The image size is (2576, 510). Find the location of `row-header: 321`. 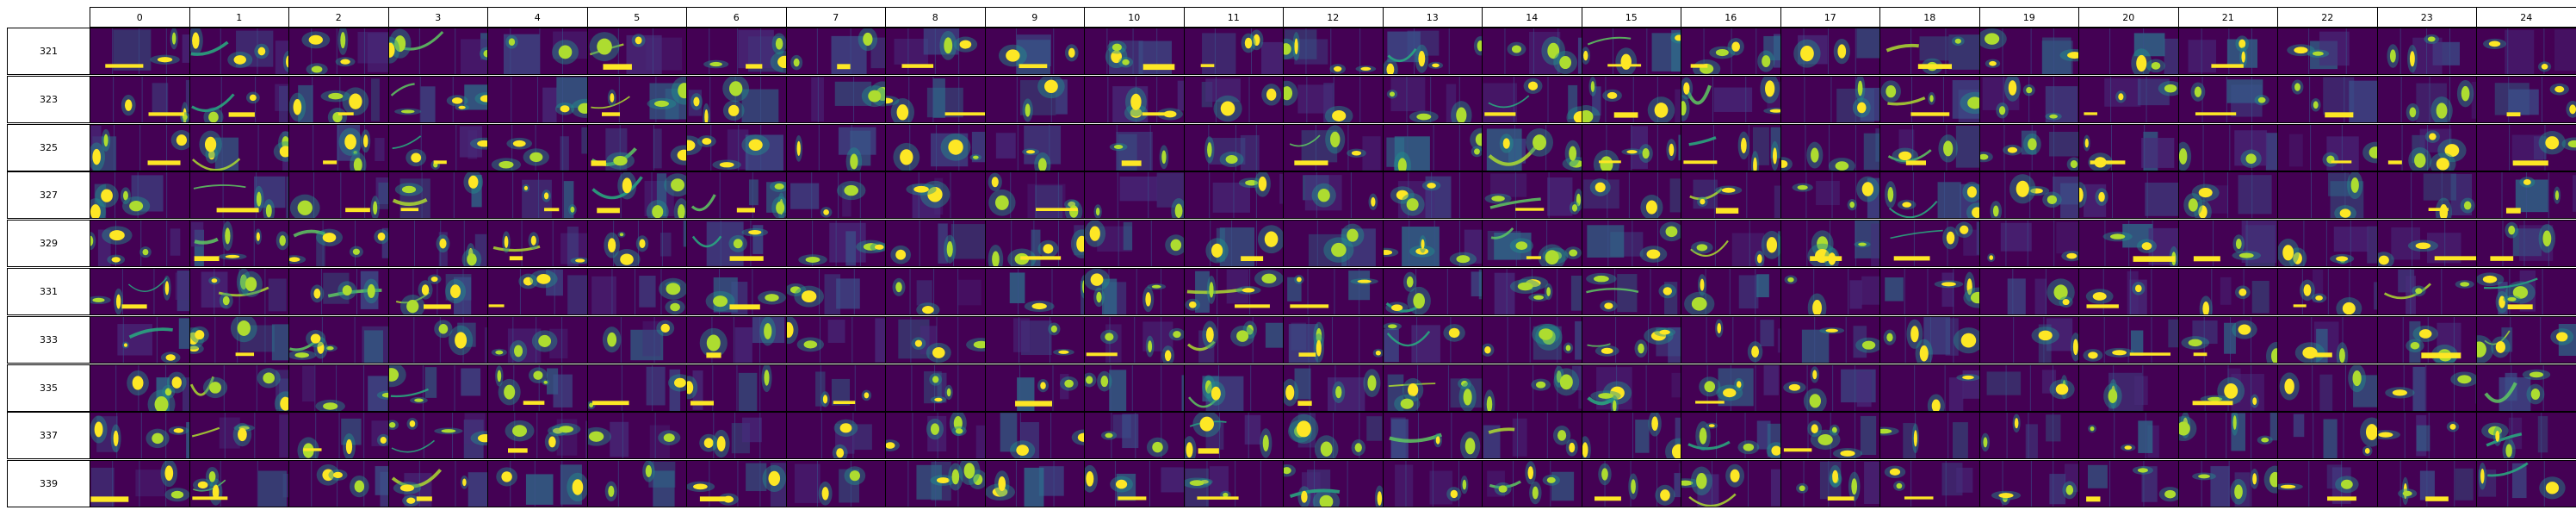

row-header: 321 is located at coordinates (49, 52).